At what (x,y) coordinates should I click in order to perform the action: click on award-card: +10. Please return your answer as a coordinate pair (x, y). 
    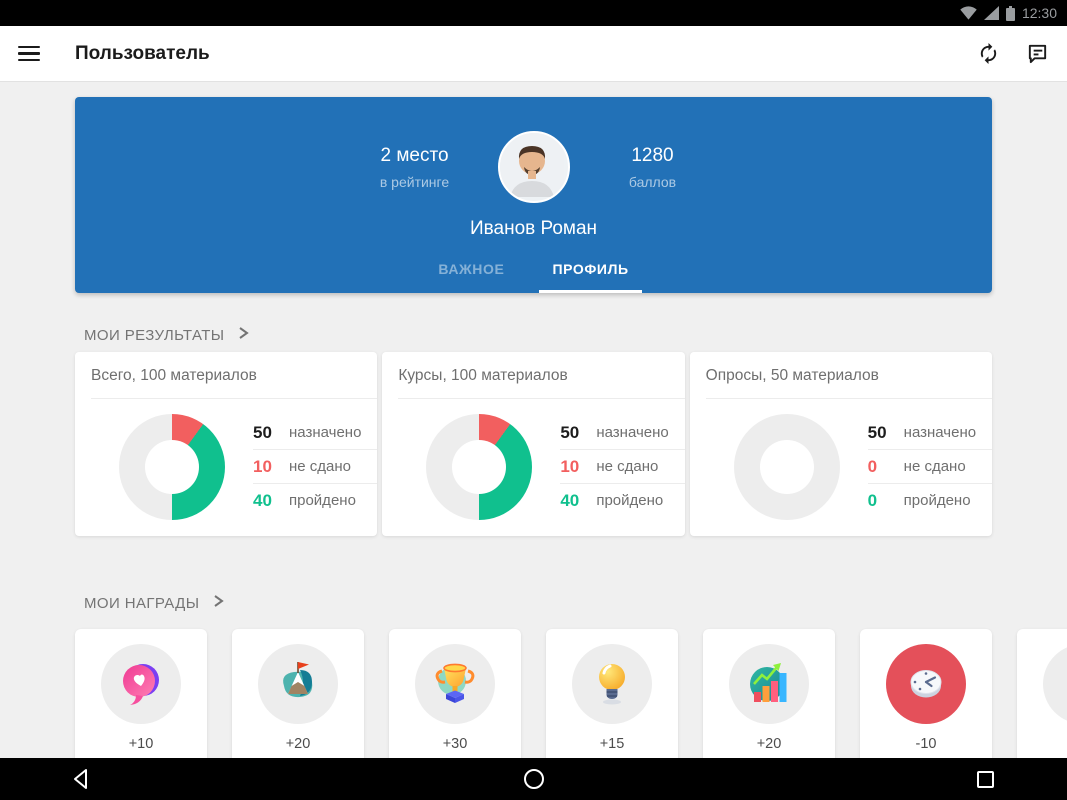
    Looking at the image, I should click on (141, 693).